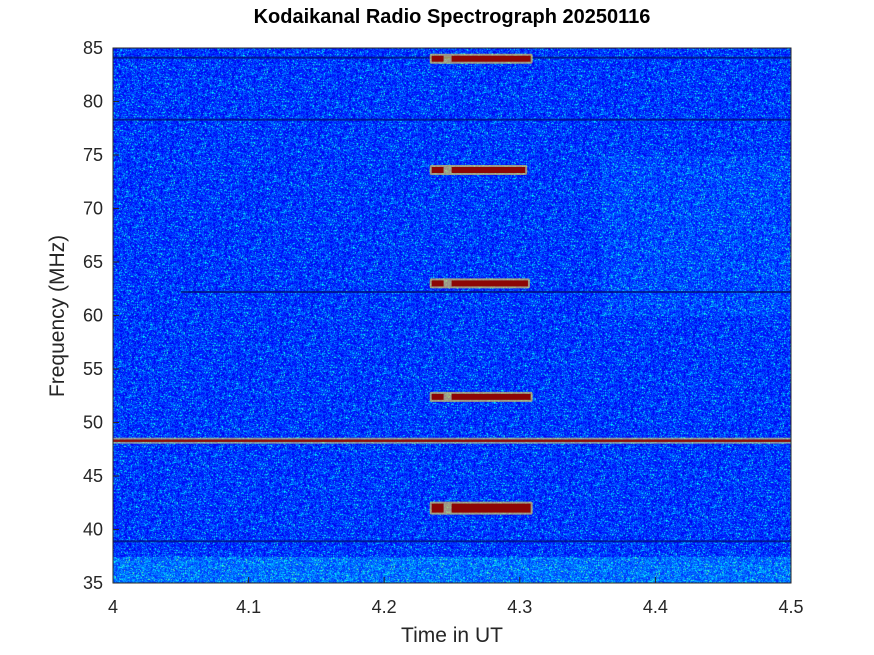 This screenshot has height=655, width=874. I want to click on chart-title: Kodaikanal Radio Spectrograph 20250116, so click(452, 17).